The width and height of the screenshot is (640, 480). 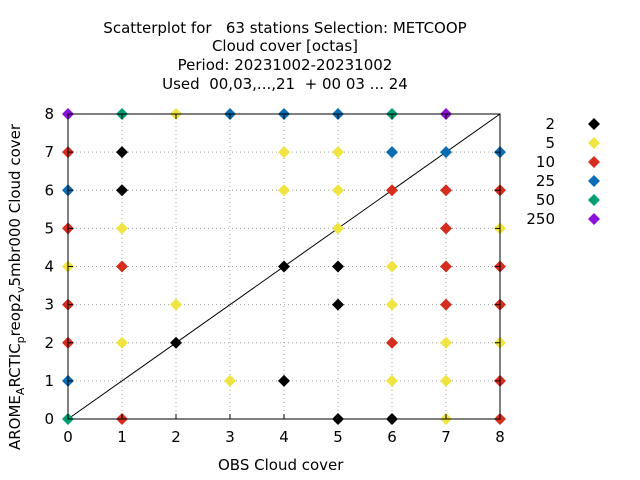 What do you see at coordinates (550, 143) in the screenshot?
I see `legend-label-5: 5` at bounding box center [550, 143].